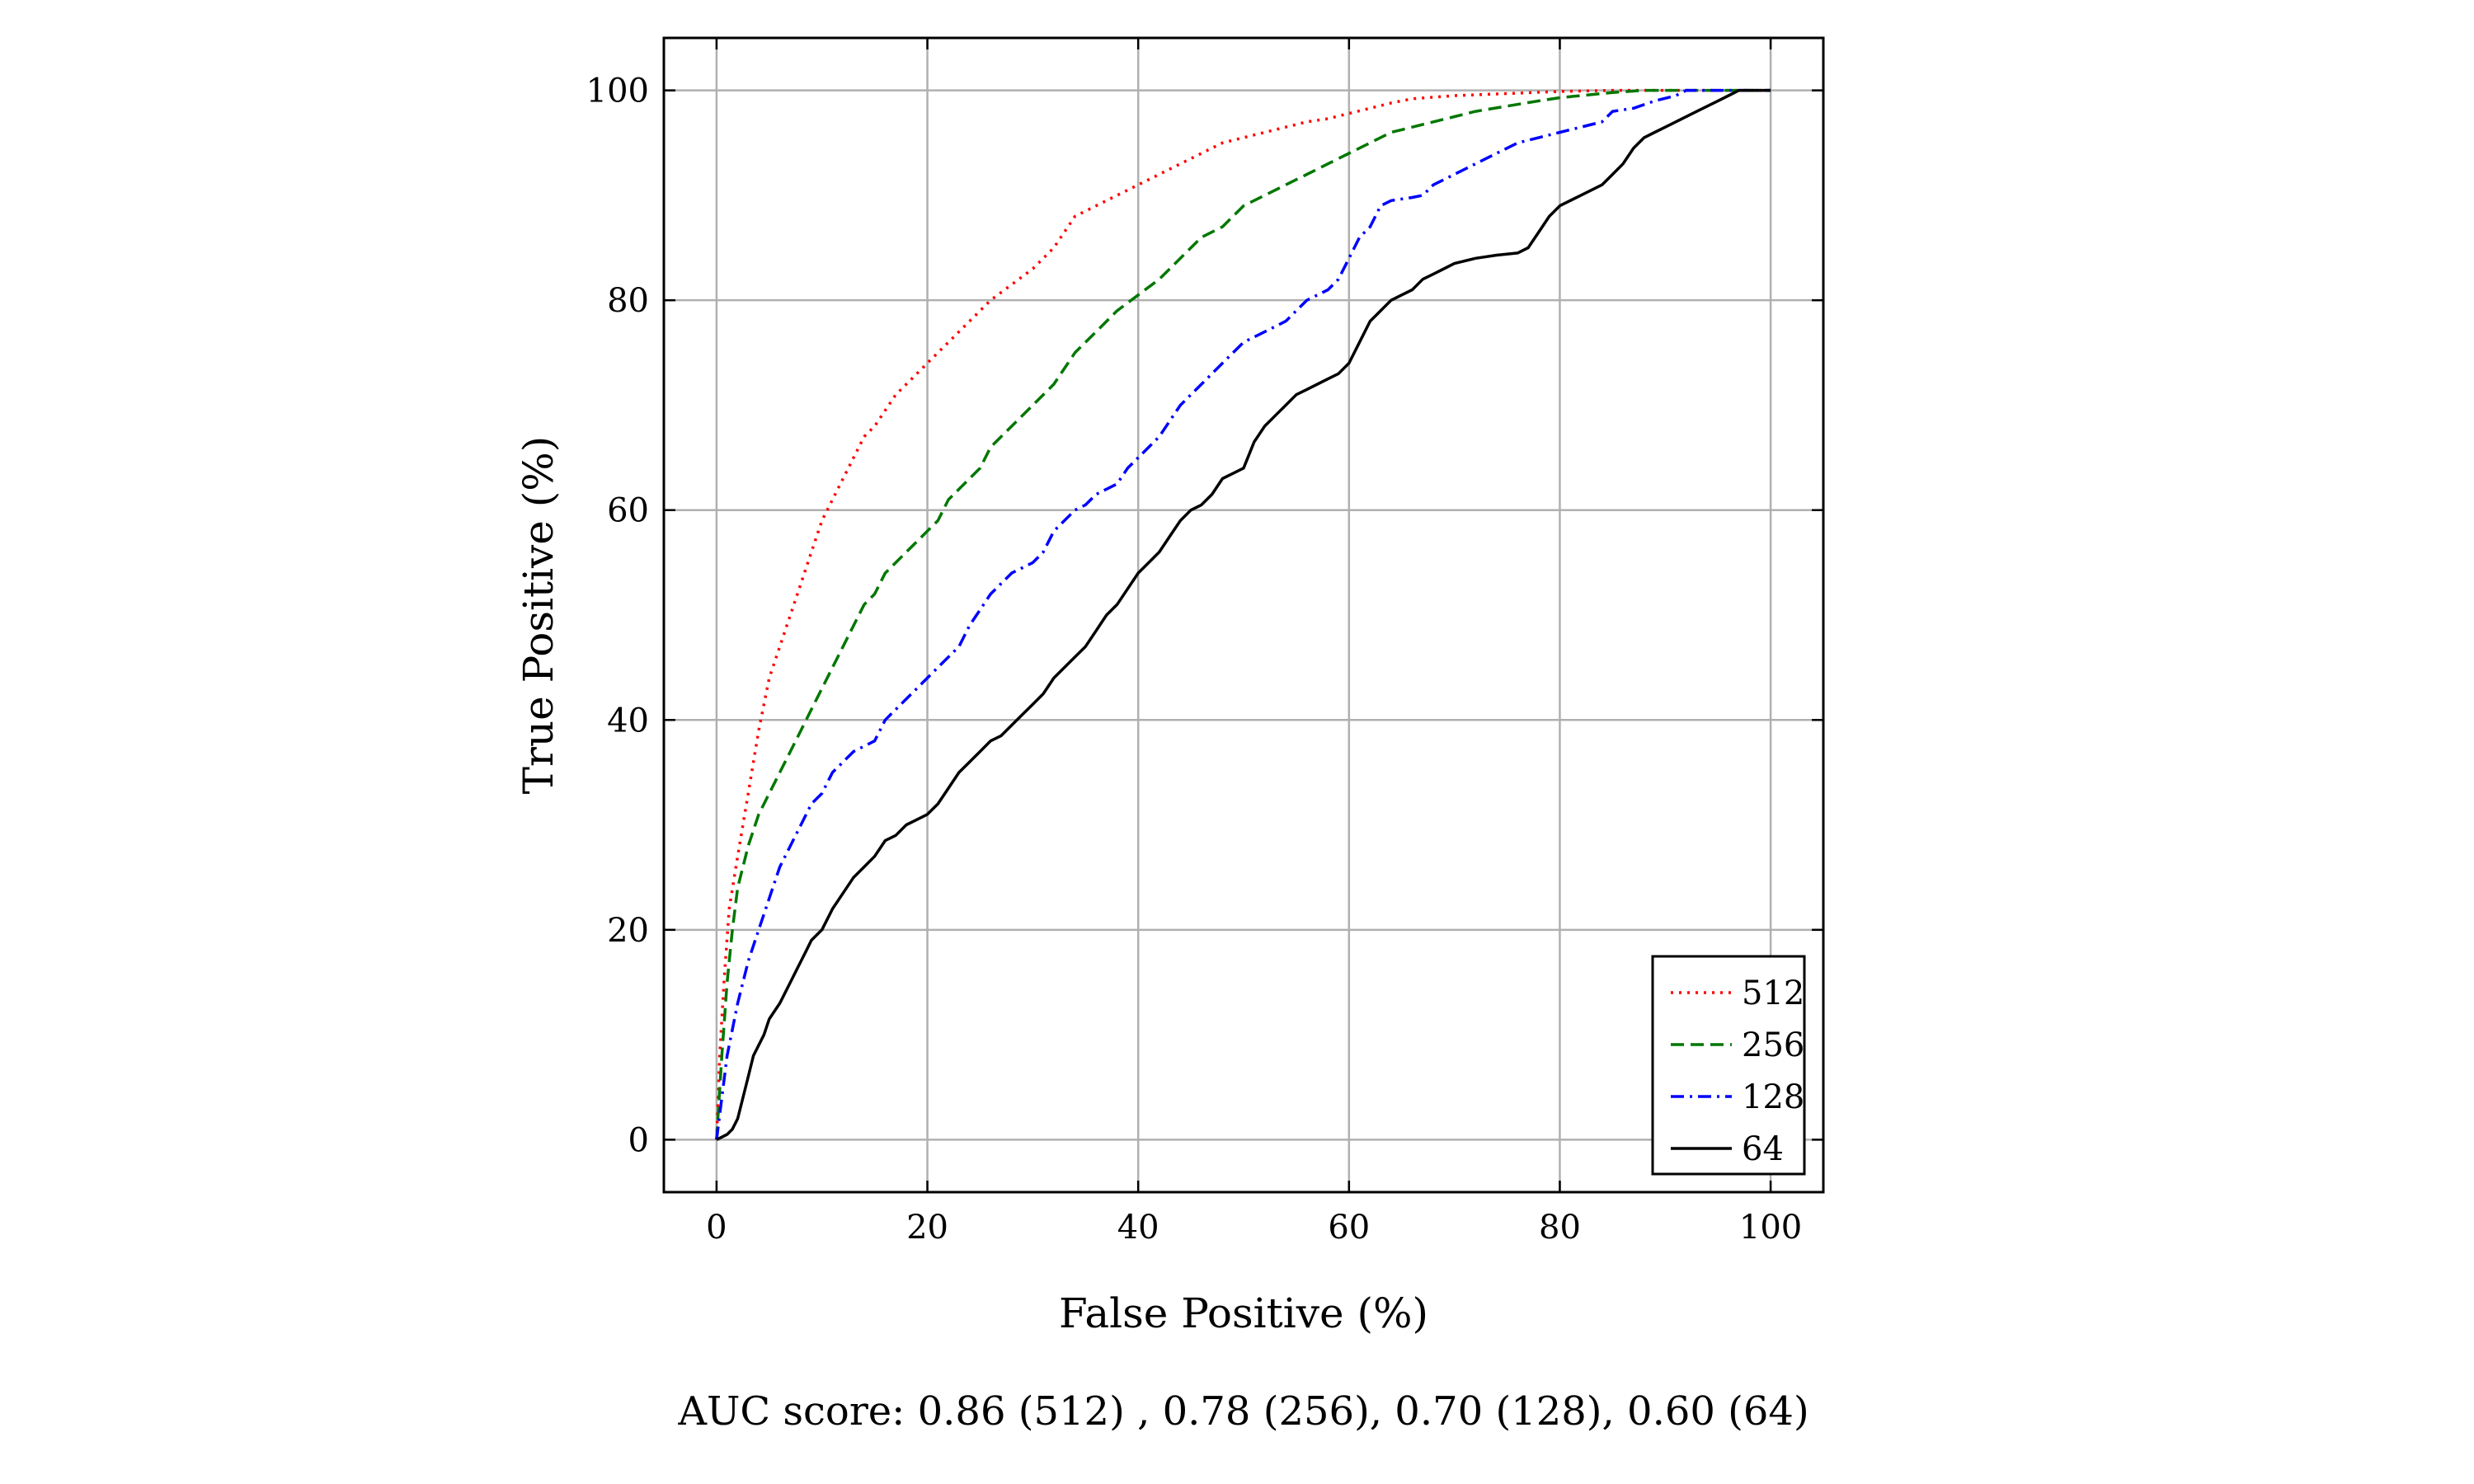  I want to click on x-tick-label: 0, so click(716, 1228).